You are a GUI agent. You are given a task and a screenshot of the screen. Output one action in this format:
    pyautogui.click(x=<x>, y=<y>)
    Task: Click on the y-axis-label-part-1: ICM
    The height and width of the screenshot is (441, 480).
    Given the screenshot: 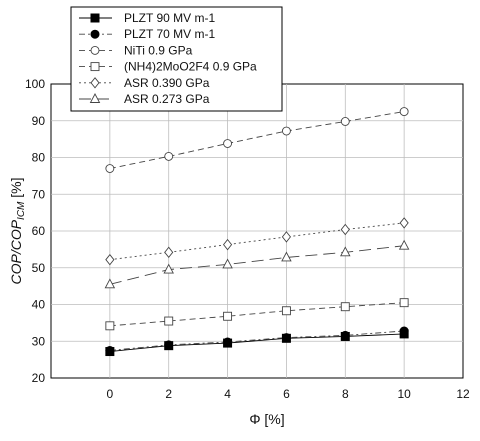 What is the action you would take?
    pyautogui.click(x=21, y=210)
    